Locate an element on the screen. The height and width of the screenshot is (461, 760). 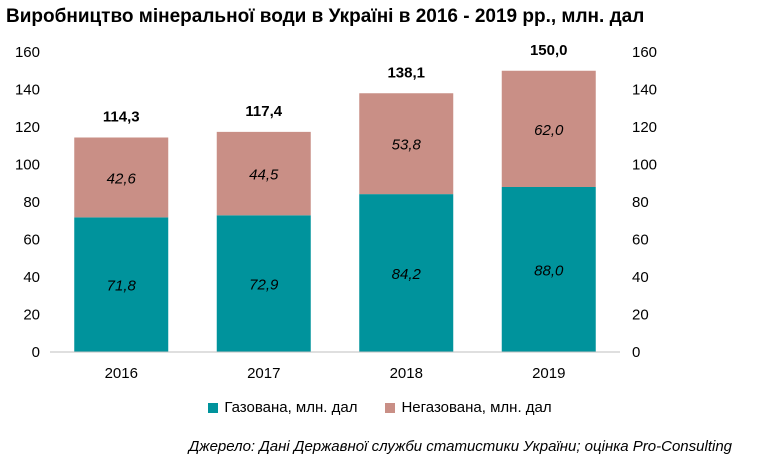
data-label-carbonated: 71,8 is located at coordinates (122, 286).